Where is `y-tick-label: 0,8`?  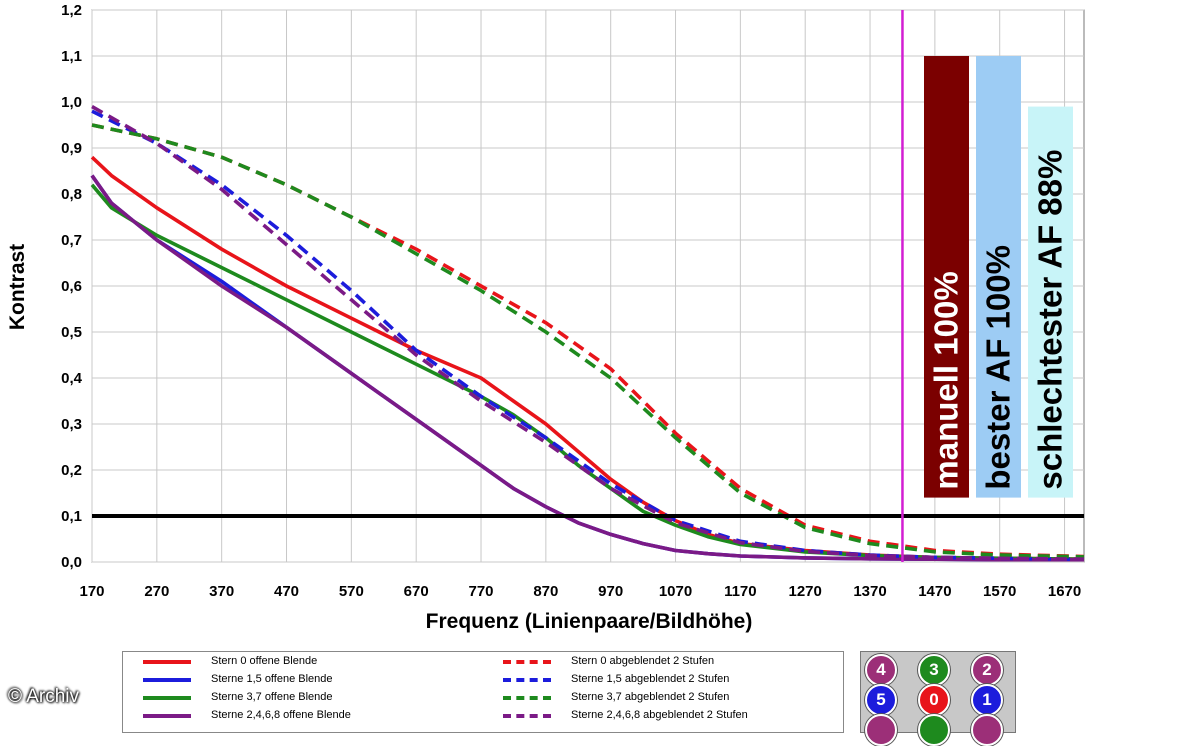
y-tick-label: 0,8 is located at coordinates (71, 194).